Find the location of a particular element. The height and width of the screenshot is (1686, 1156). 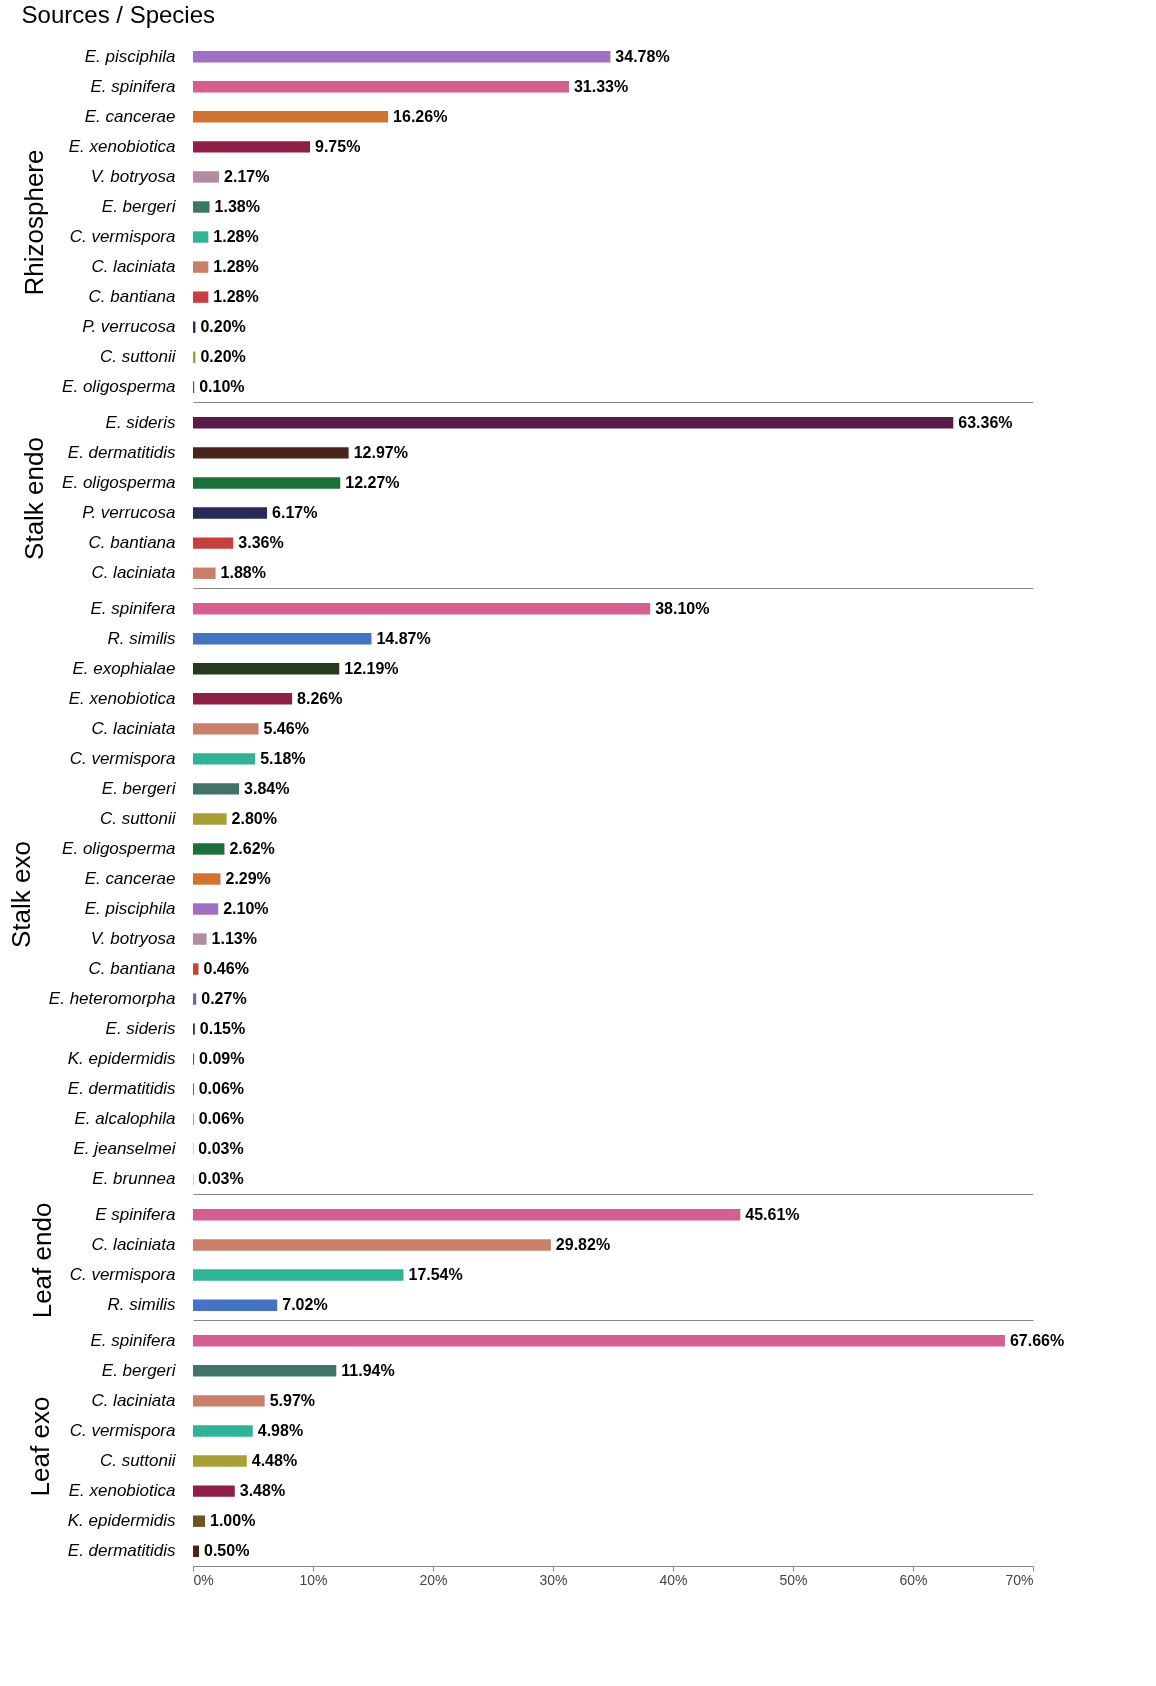

y-tick-label: E. alcalophila is located at coordinates (125, 1119).